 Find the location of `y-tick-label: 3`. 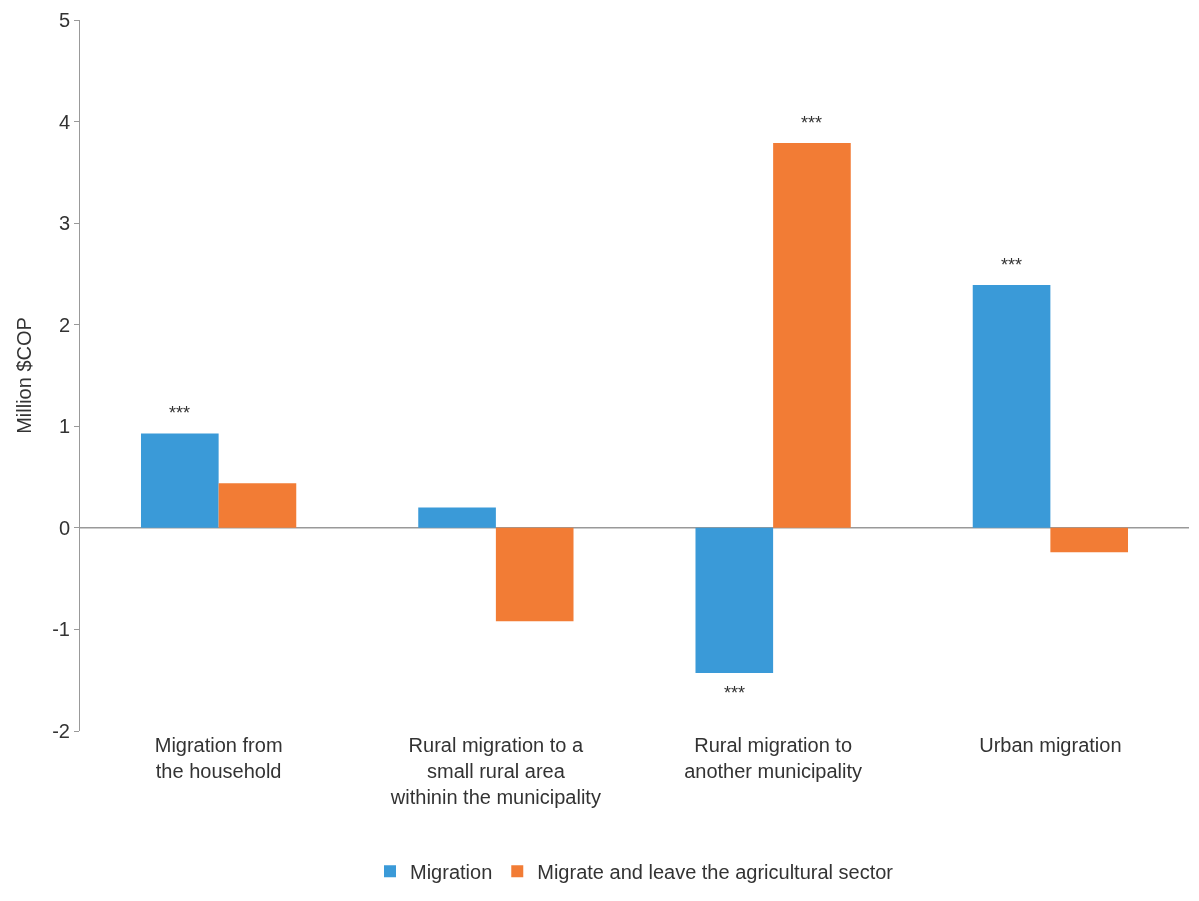

y-tick-label: 3 is located at coordinates (64, 223).